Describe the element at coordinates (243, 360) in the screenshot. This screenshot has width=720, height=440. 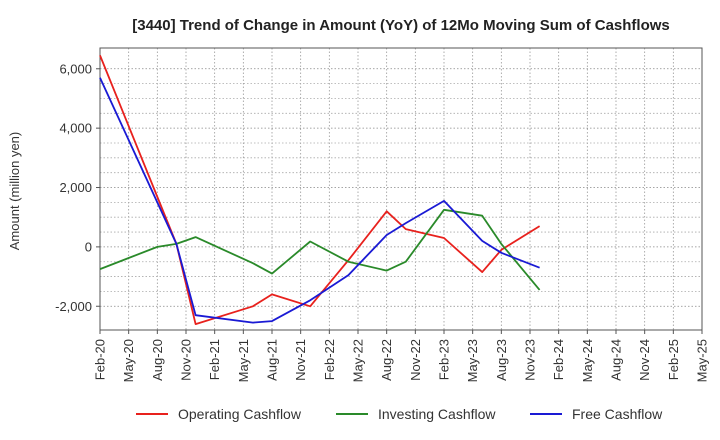
I see `x-tick-label: May-21` at that location.